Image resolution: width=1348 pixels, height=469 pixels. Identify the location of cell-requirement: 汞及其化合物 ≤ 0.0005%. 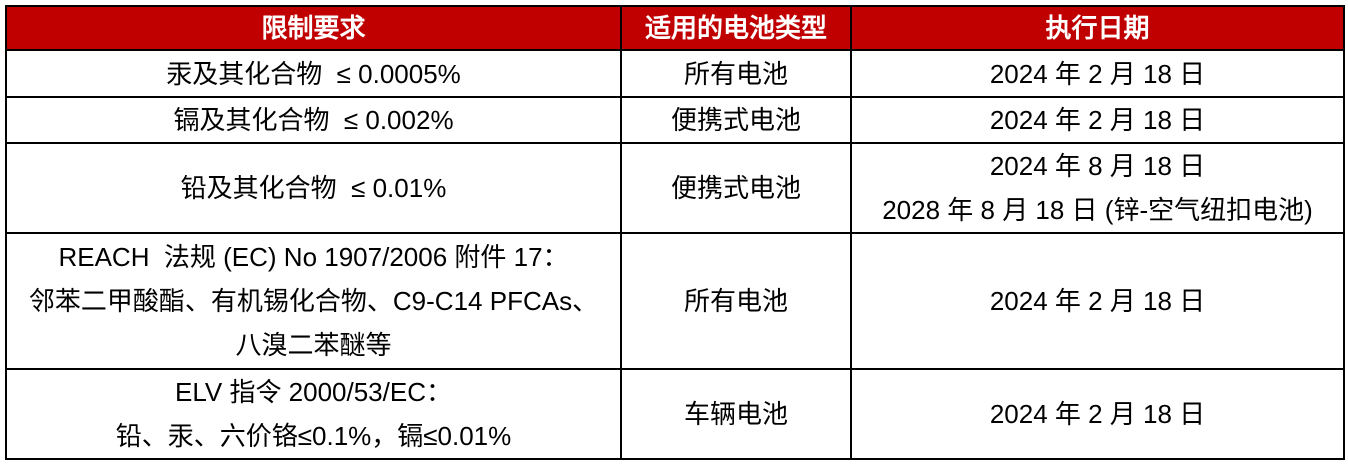
(313, 73).